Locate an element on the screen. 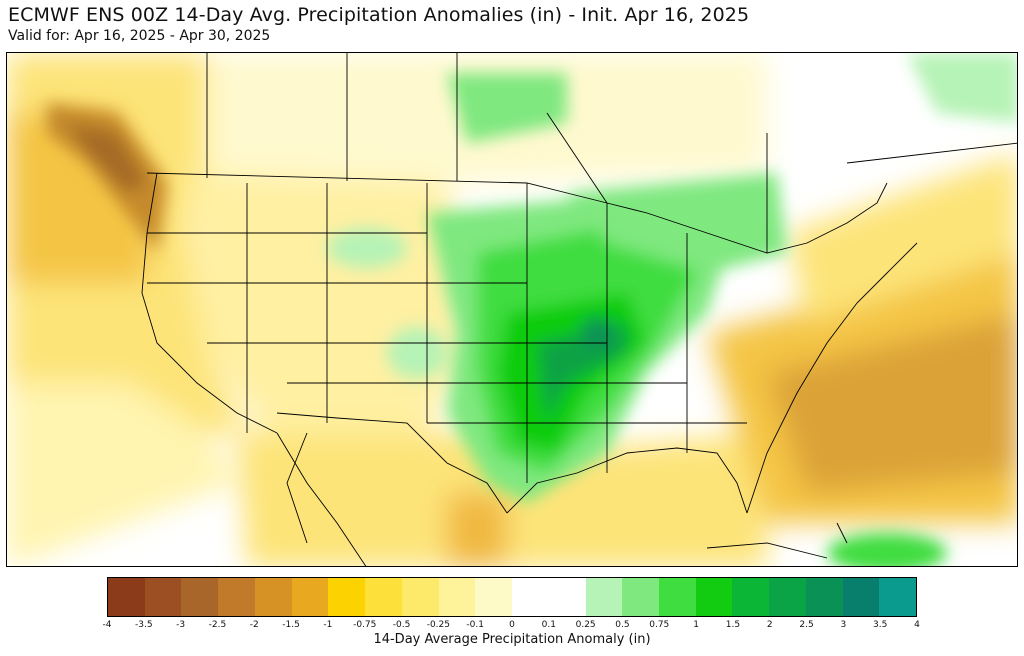  colorbar-tick-label: -1.5 is located at coordinates (291, 625).